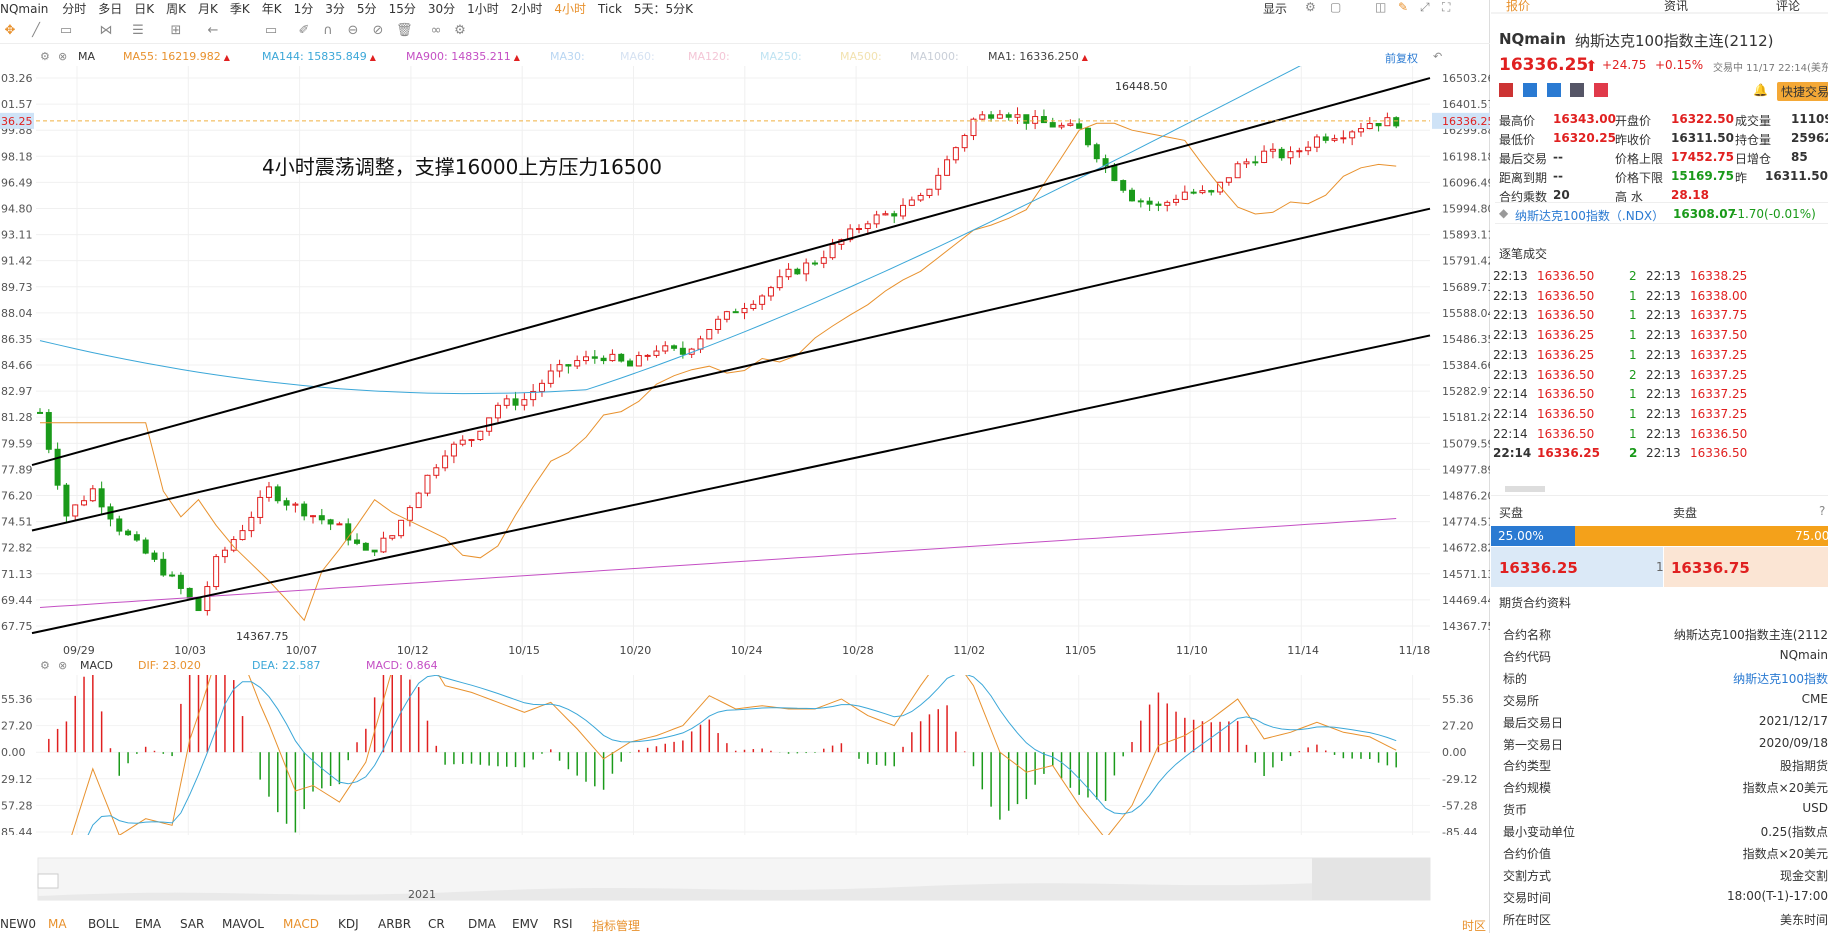 This screenshot has width=1828, height=933. I want to click on adjust-mode-label: 前复权, so click(1401, 58).